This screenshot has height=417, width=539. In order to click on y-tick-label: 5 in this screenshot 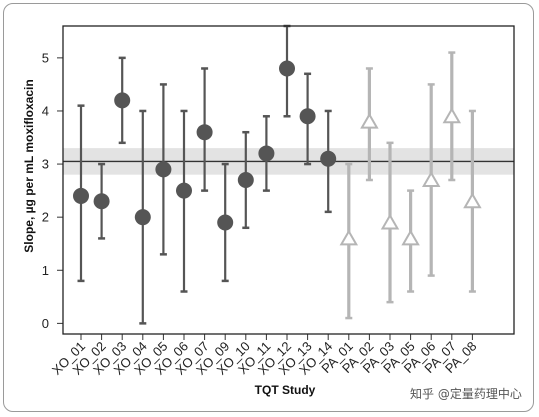, I will do `click(45, 57)`.